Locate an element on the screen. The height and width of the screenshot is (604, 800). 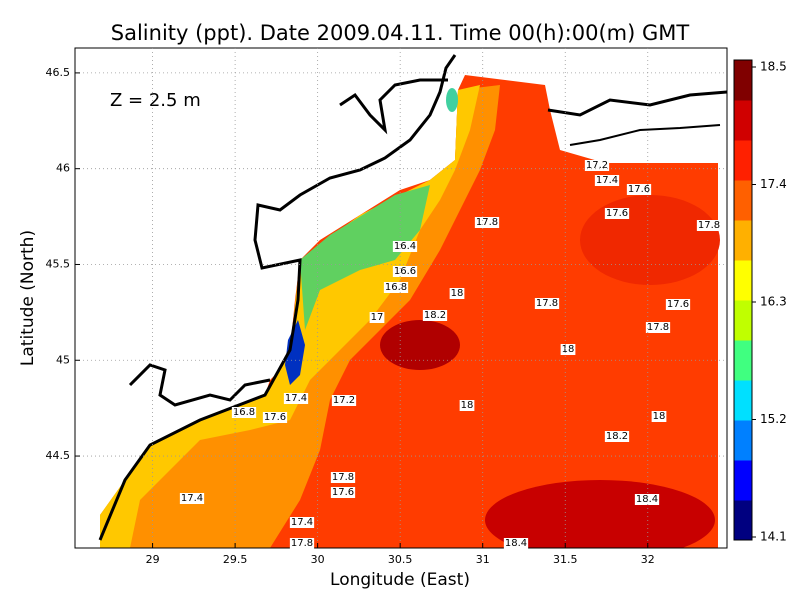
colorbar-tick-label: 18.5 is located at coordinates (773, 67).